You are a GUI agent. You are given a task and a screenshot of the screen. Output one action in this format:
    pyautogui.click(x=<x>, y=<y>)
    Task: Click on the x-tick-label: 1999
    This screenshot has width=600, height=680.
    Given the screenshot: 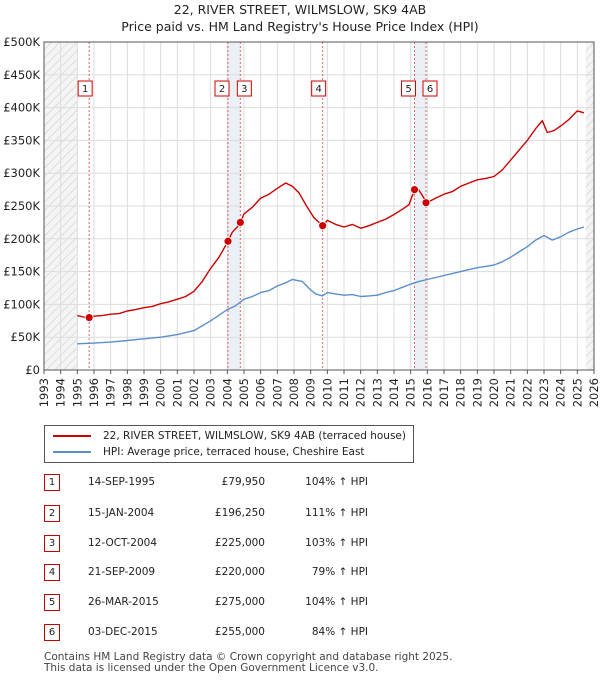 What is the action you would take?
    pyautogui.click(x=144, y=392)
    